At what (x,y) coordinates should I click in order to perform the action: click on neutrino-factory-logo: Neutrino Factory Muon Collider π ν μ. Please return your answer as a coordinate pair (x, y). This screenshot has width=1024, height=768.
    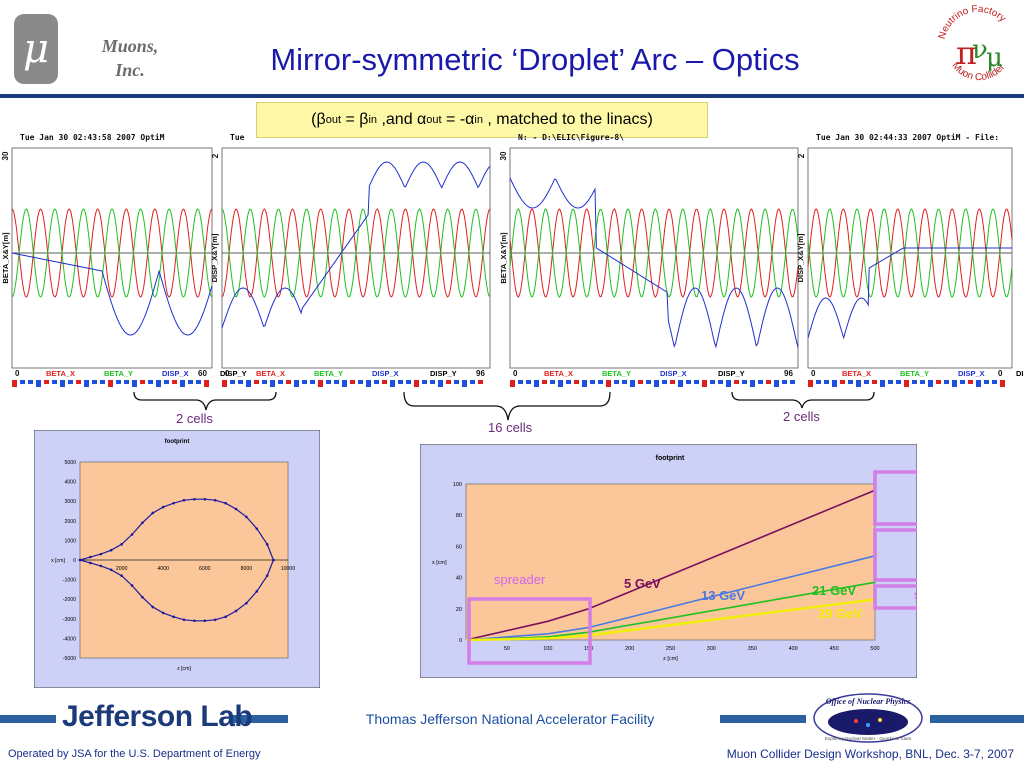
    Looking at the image, I should click on (972, 43).